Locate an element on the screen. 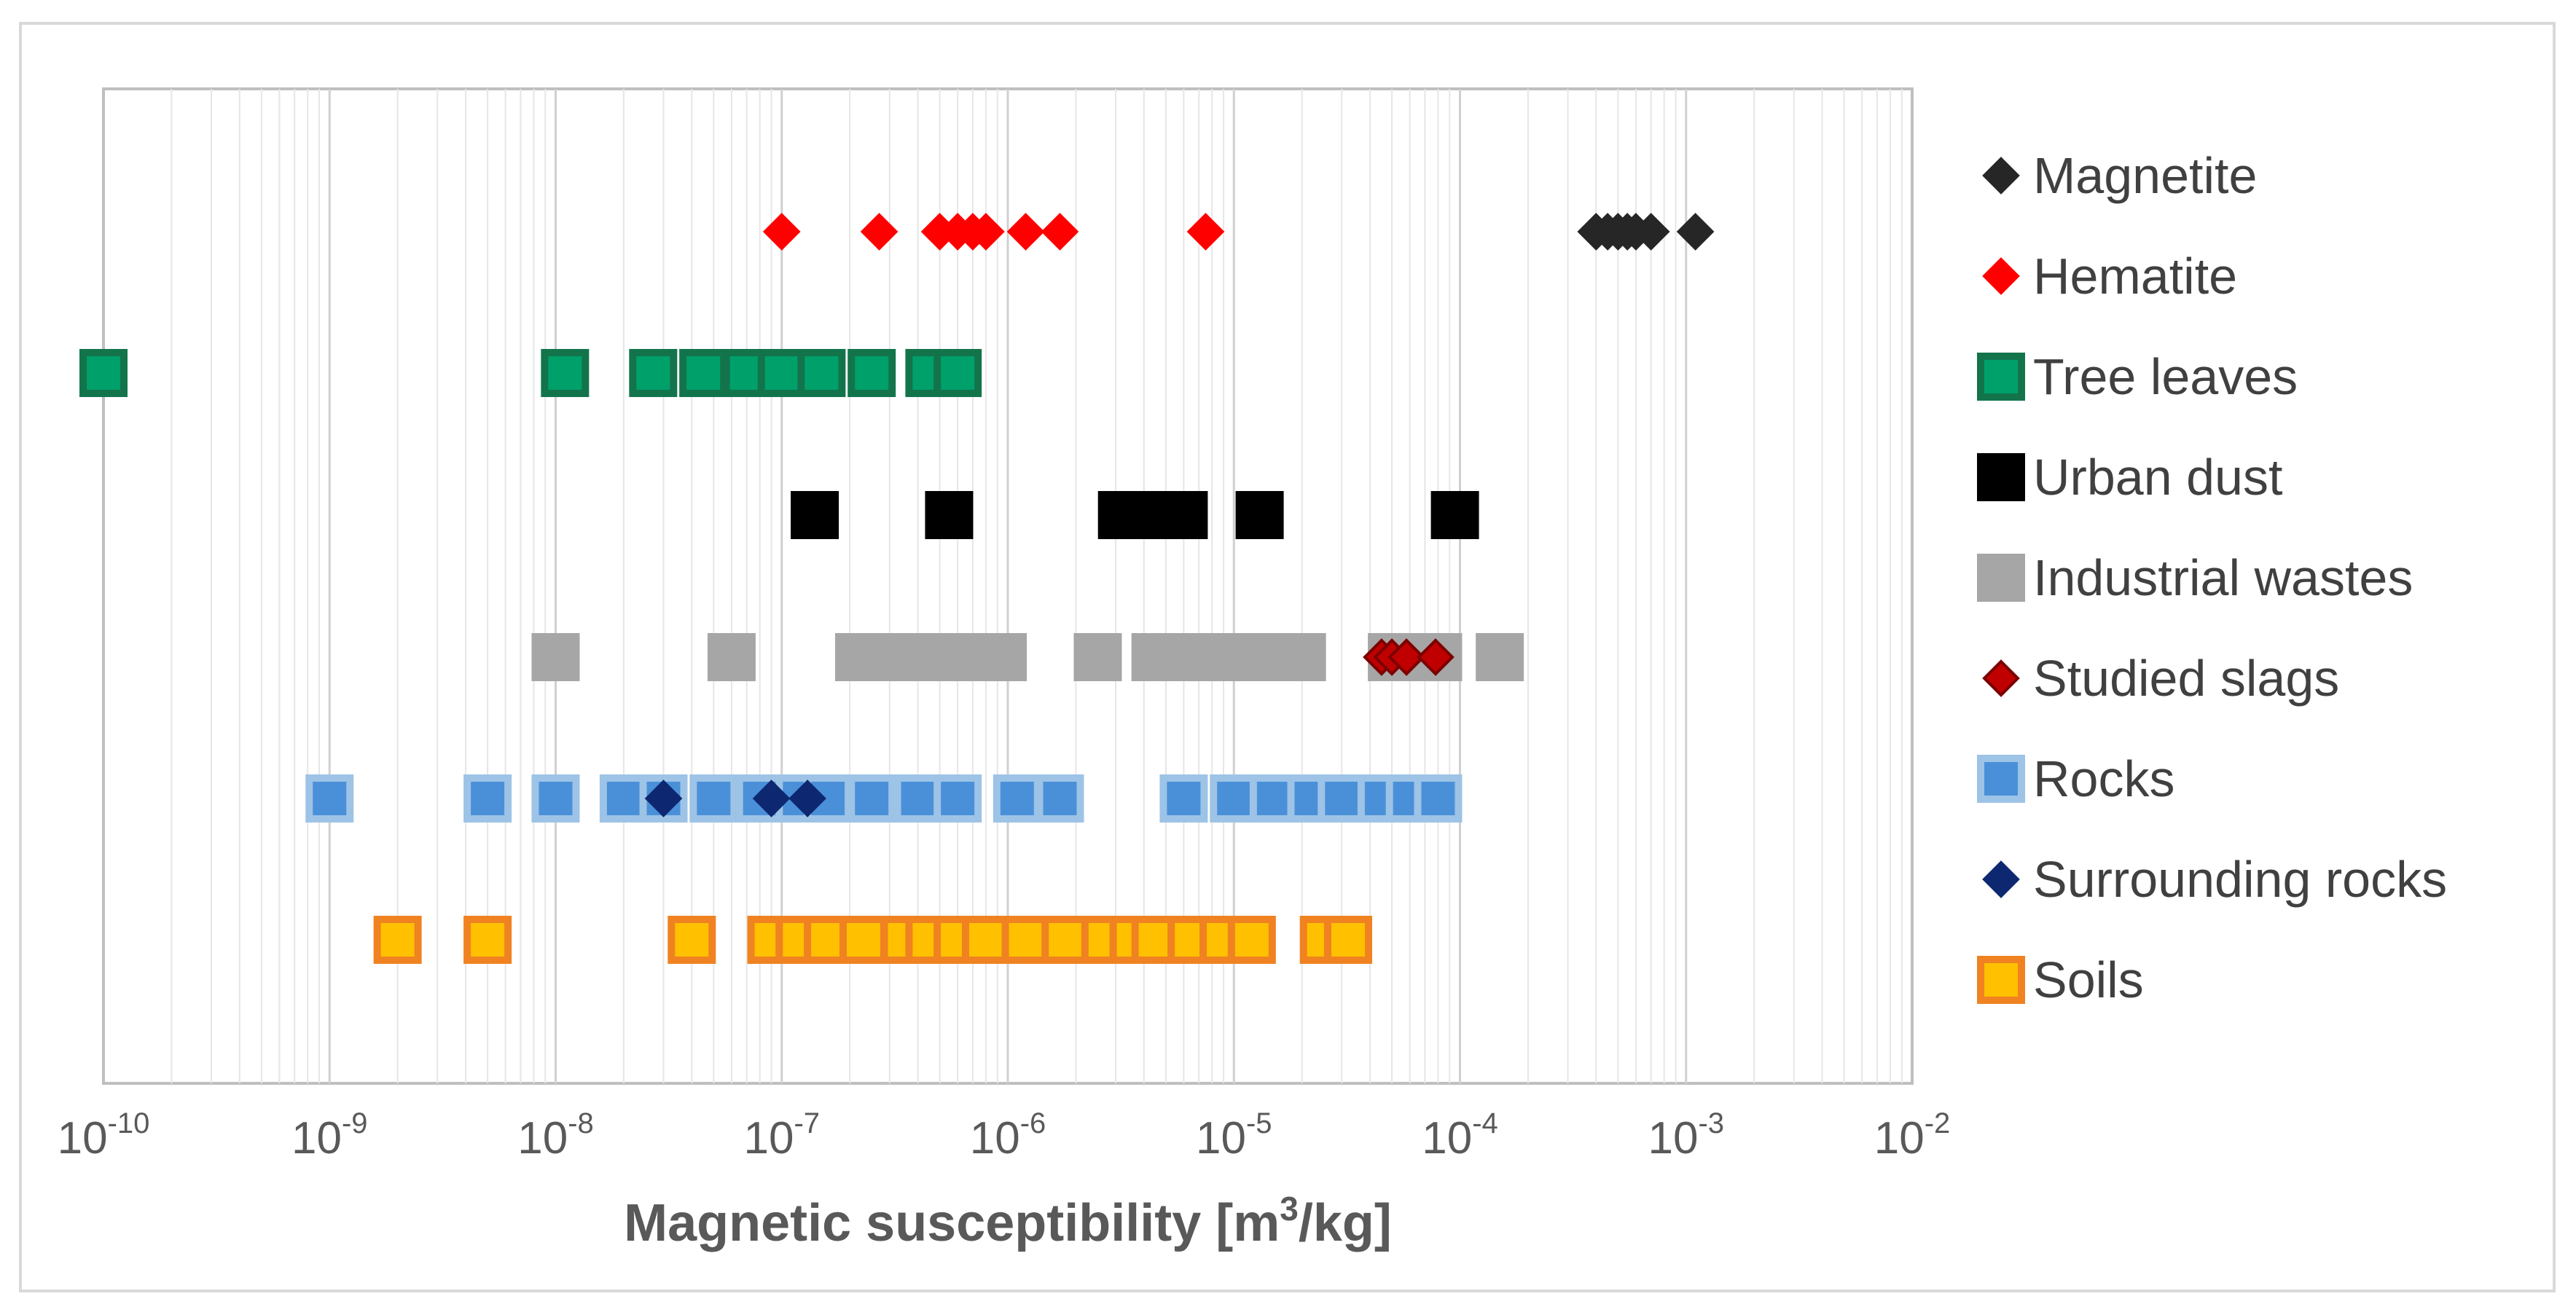 Image resolution: width=2576 pixels, height=1315 pixels. x-axis-title-unit: /kg] is located at coordinates (1345, 1223).